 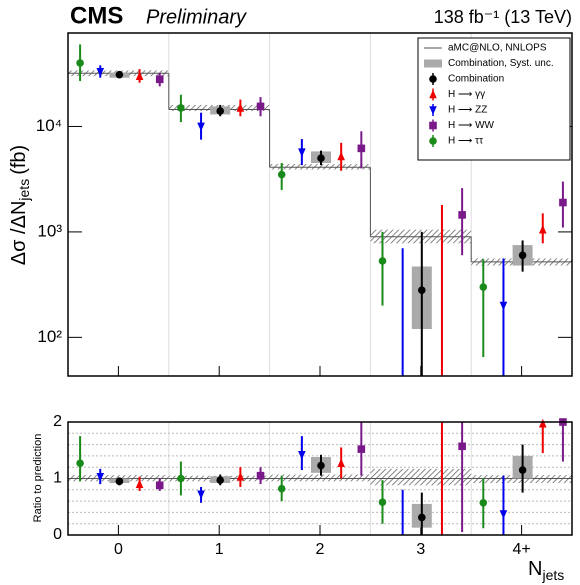 I want to click on ratio-axis-label: Ratio to prediction, so click(x=38, y=478).